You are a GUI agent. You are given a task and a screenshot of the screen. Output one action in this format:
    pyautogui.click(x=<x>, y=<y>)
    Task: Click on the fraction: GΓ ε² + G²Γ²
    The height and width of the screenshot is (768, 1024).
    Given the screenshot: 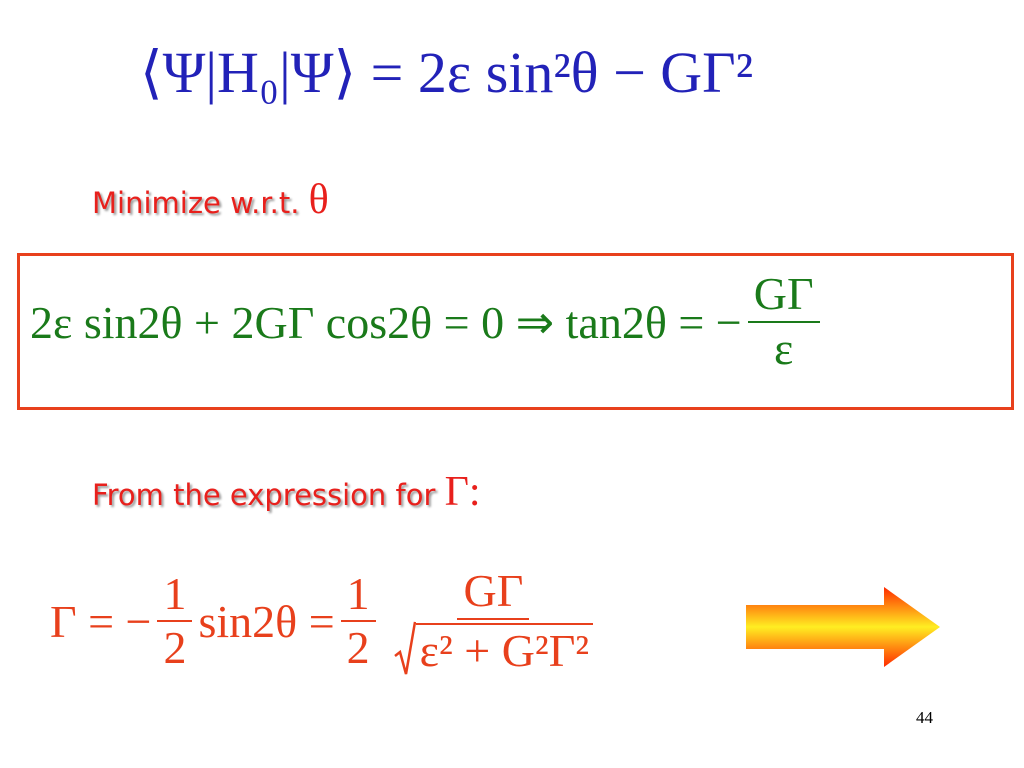 What is the action you would take?
    pyautogui.click(x=493, y=621)
    